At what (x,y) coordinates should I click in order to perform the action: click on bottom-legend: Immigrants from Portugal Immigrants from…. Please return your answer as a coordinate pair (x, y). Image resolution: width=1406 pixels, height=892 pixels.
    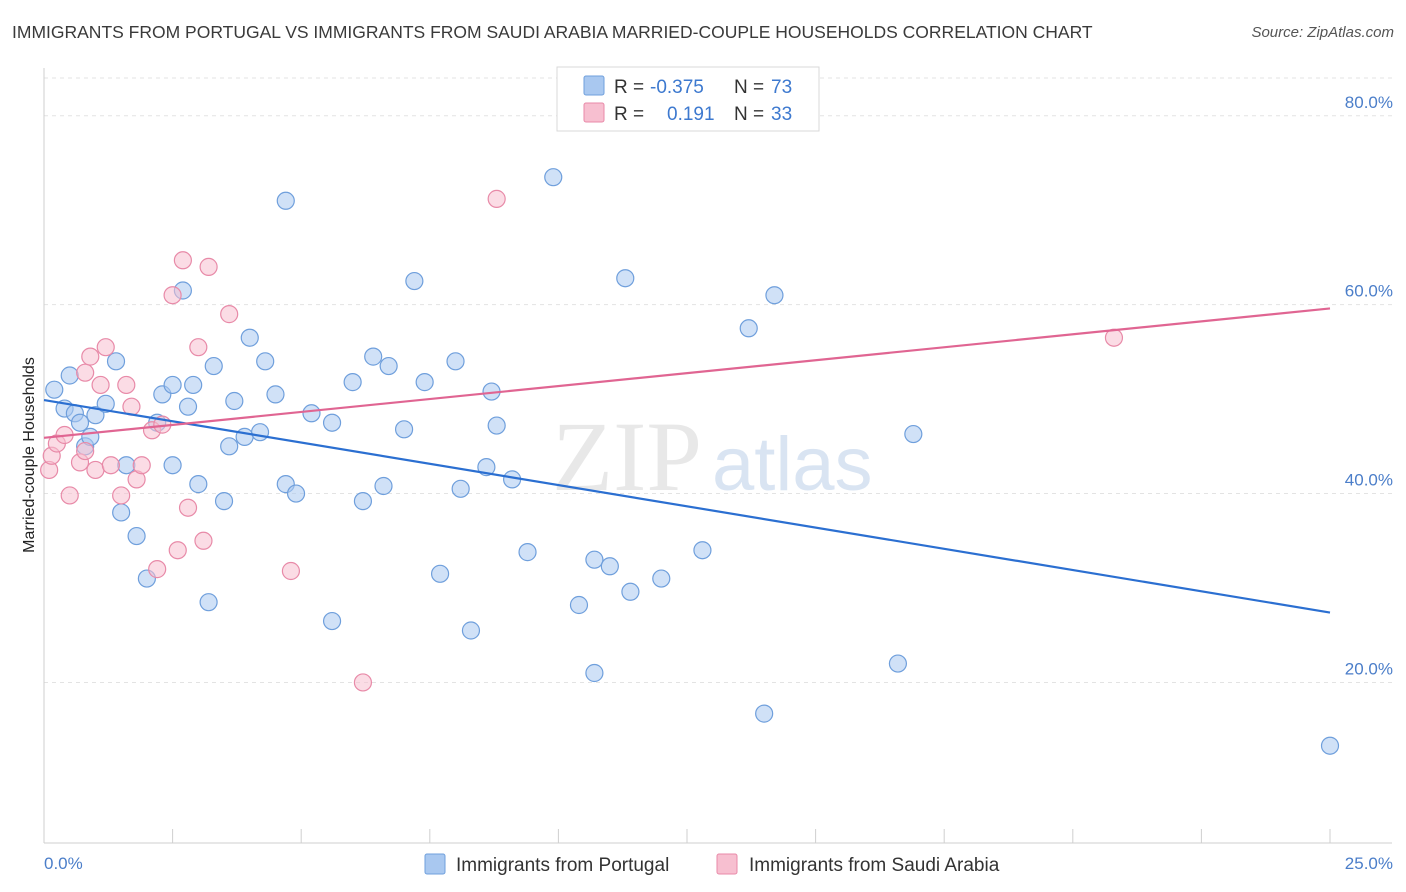
    Looking at the image, I should click on (712, 864).